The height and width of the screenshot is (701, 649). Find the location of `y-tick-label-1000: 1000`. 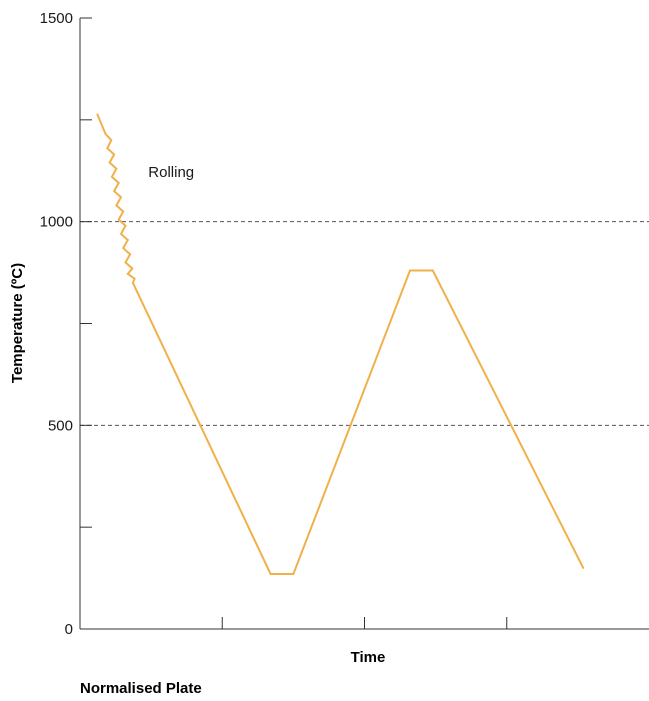

y-tick-label-1000: 1000 is located at coordinates (56, 222).